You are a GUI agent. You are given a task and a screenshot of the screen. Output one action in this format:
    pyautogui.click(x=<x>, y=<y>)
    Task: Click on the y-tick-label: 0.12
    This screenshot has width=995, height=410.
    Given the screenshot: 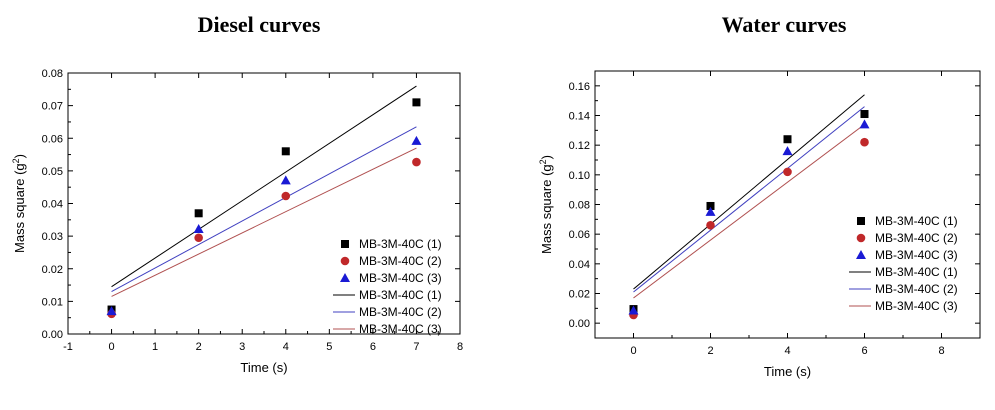 What is the action you would take?
    pyautogui.click(x=579, y=146)
    